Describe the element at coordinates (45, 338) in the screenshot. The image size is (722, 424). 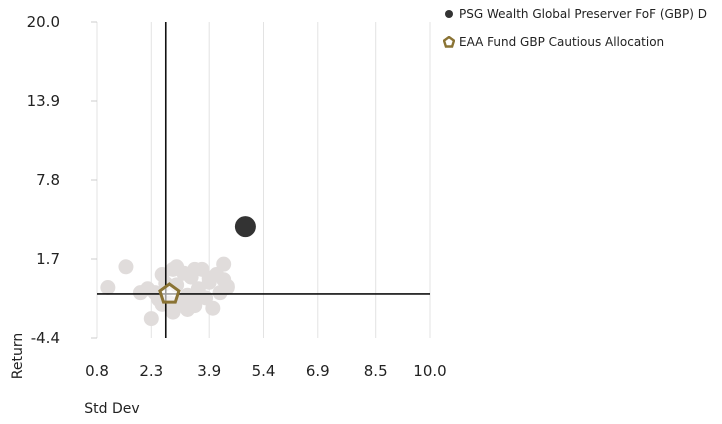
I see `y-tick-label: -4.4` at that location.